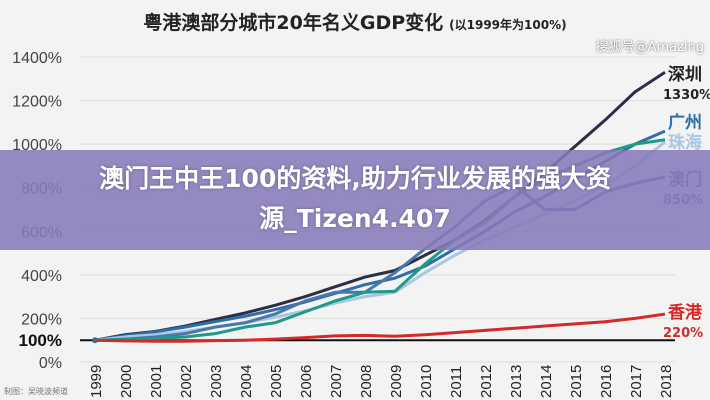 Image resolution: width=710 pixels, height=400 pixels. I want to click on series-line-香港, so click(380, 327).